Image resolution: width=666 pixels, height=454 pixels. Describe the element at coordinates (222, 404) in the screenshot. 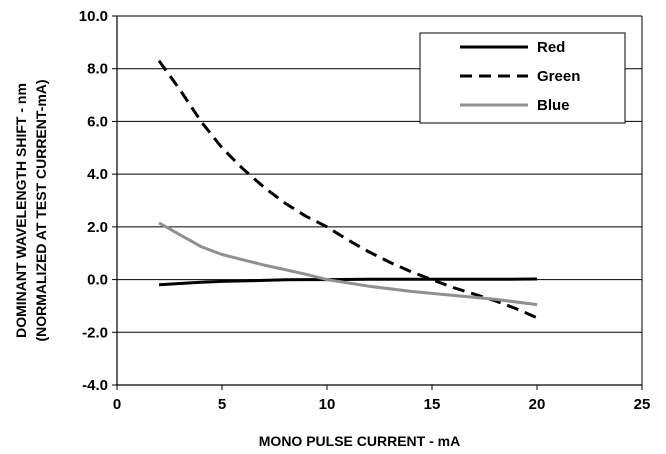

I see `x-tick-label: 5` at that location.